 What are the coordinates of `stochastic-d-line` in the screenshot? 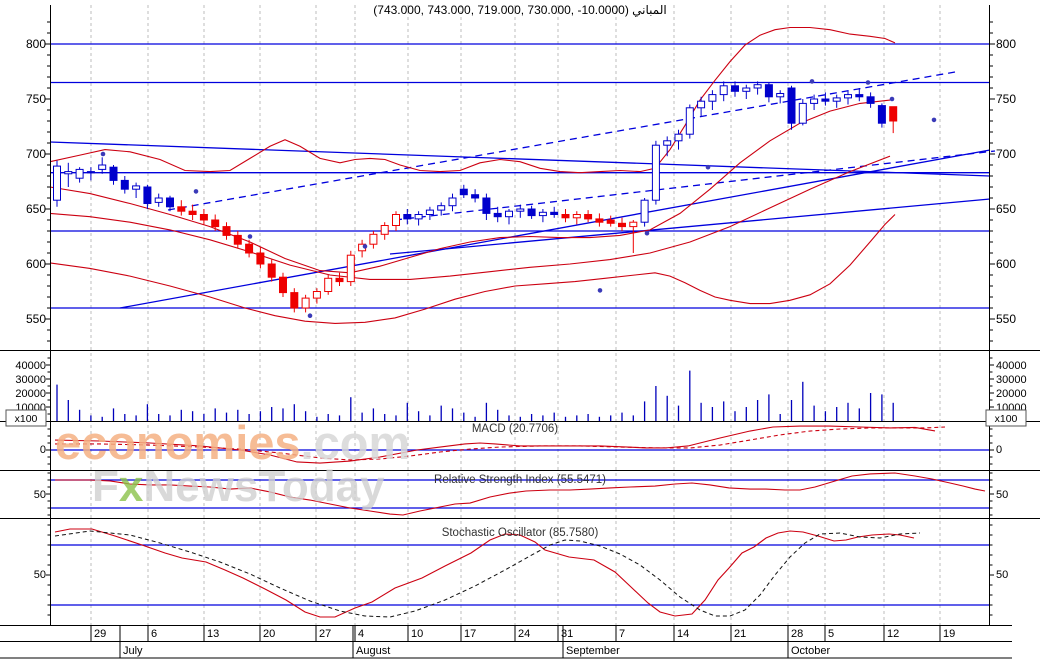 It's located at (487, 574).